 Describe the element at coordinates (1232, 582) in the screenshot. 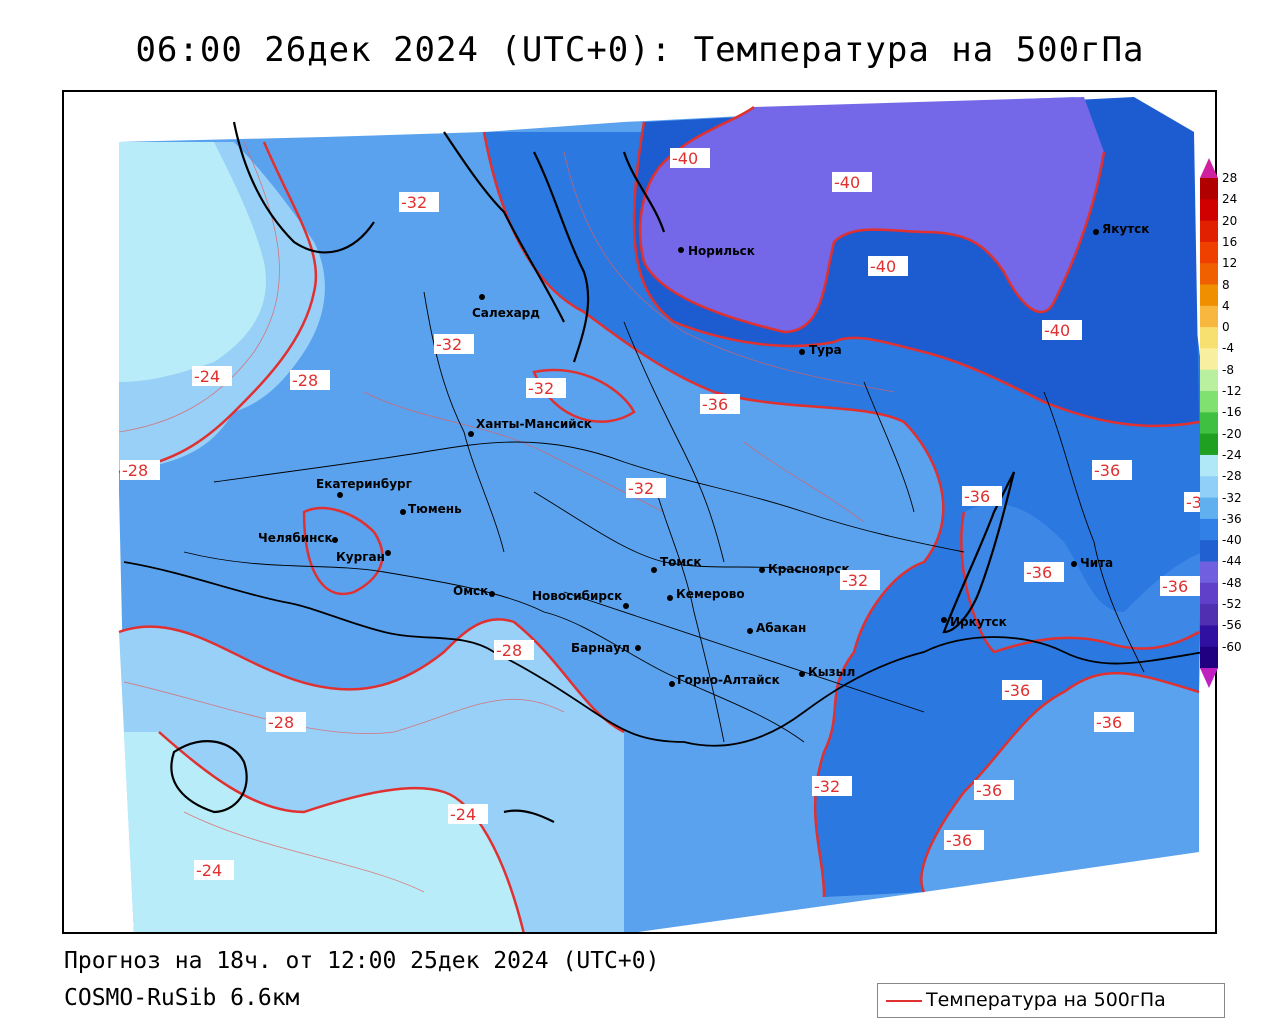

I see `colorbar-tick-label: -48` at that location.